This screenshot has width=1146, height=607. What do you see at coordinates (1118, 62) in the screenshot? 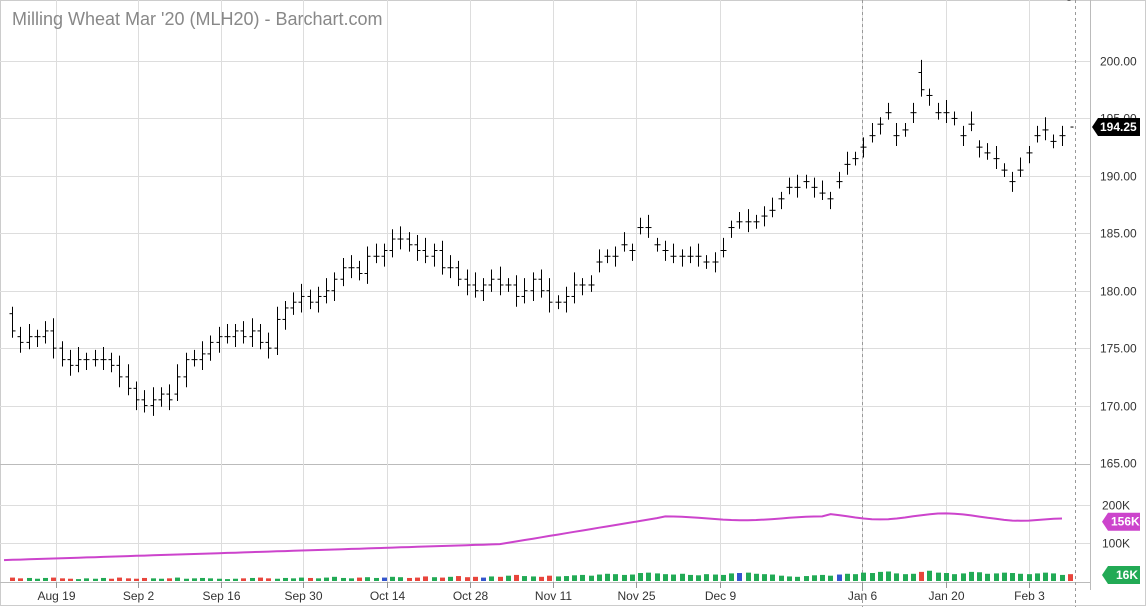
I see `price-tick-label: 200.00` at bounding box center [1118, 62].